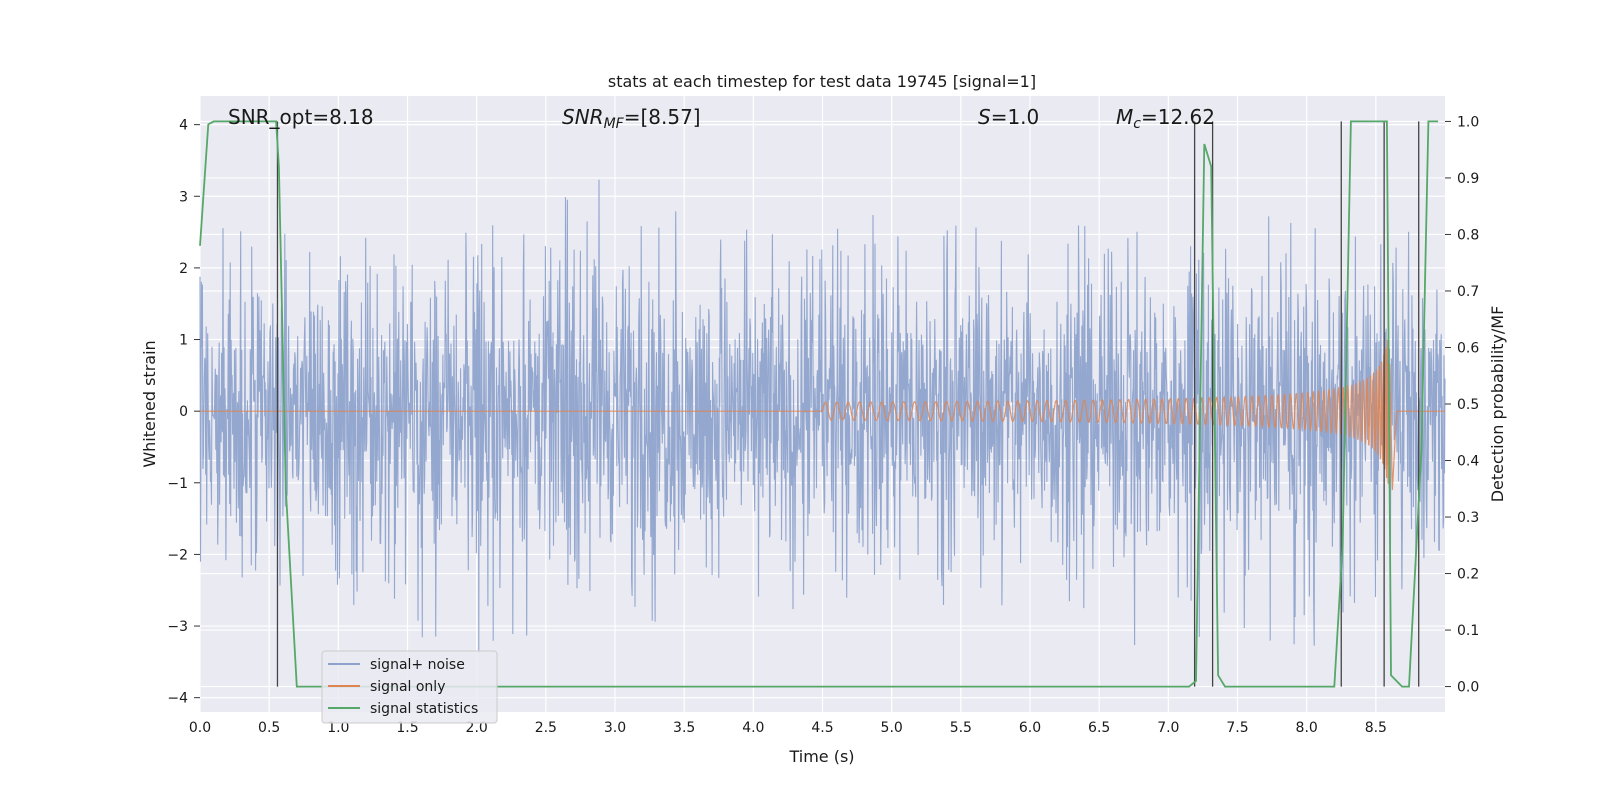 Image resolution: width=1600 pixels, height=800 pixels. I want to click on mc-value: =12.62, so click(1178, 117).